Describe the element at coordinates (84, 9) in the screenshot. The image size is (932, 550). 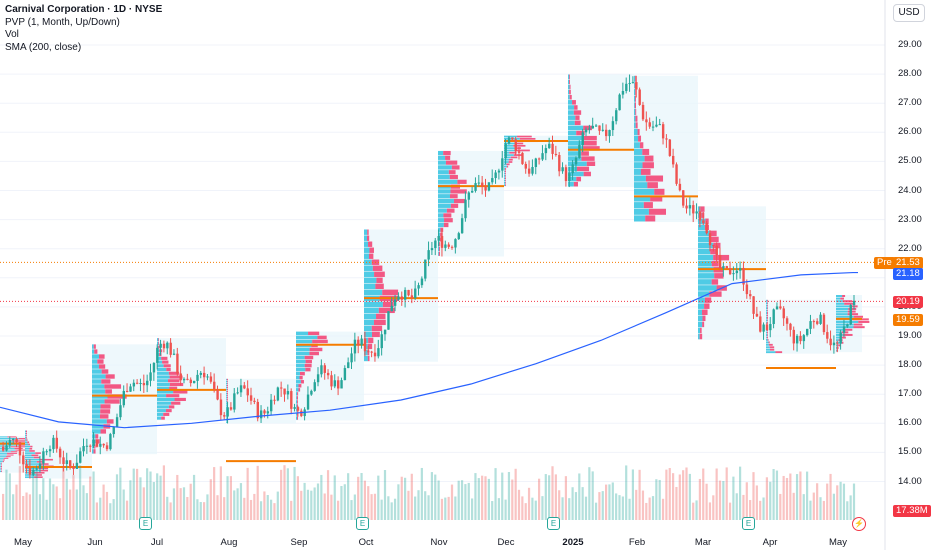
I see `symbol-title: Carnival Corporation · 1D · NYSE` at that location.